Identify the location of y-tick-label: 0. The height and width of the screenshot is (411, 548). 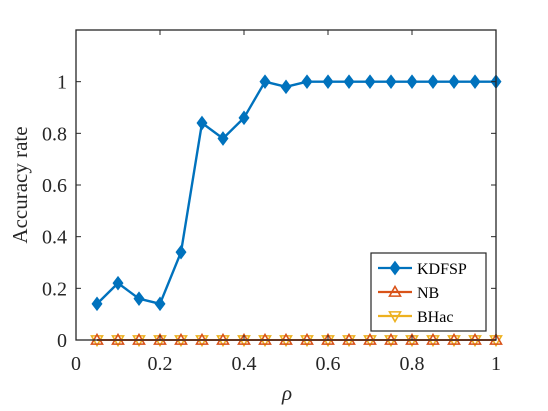
(62, 341).